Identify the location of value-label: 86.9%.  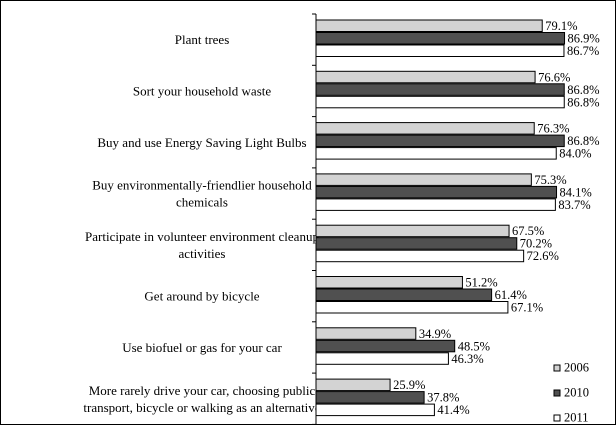
(584, 39).